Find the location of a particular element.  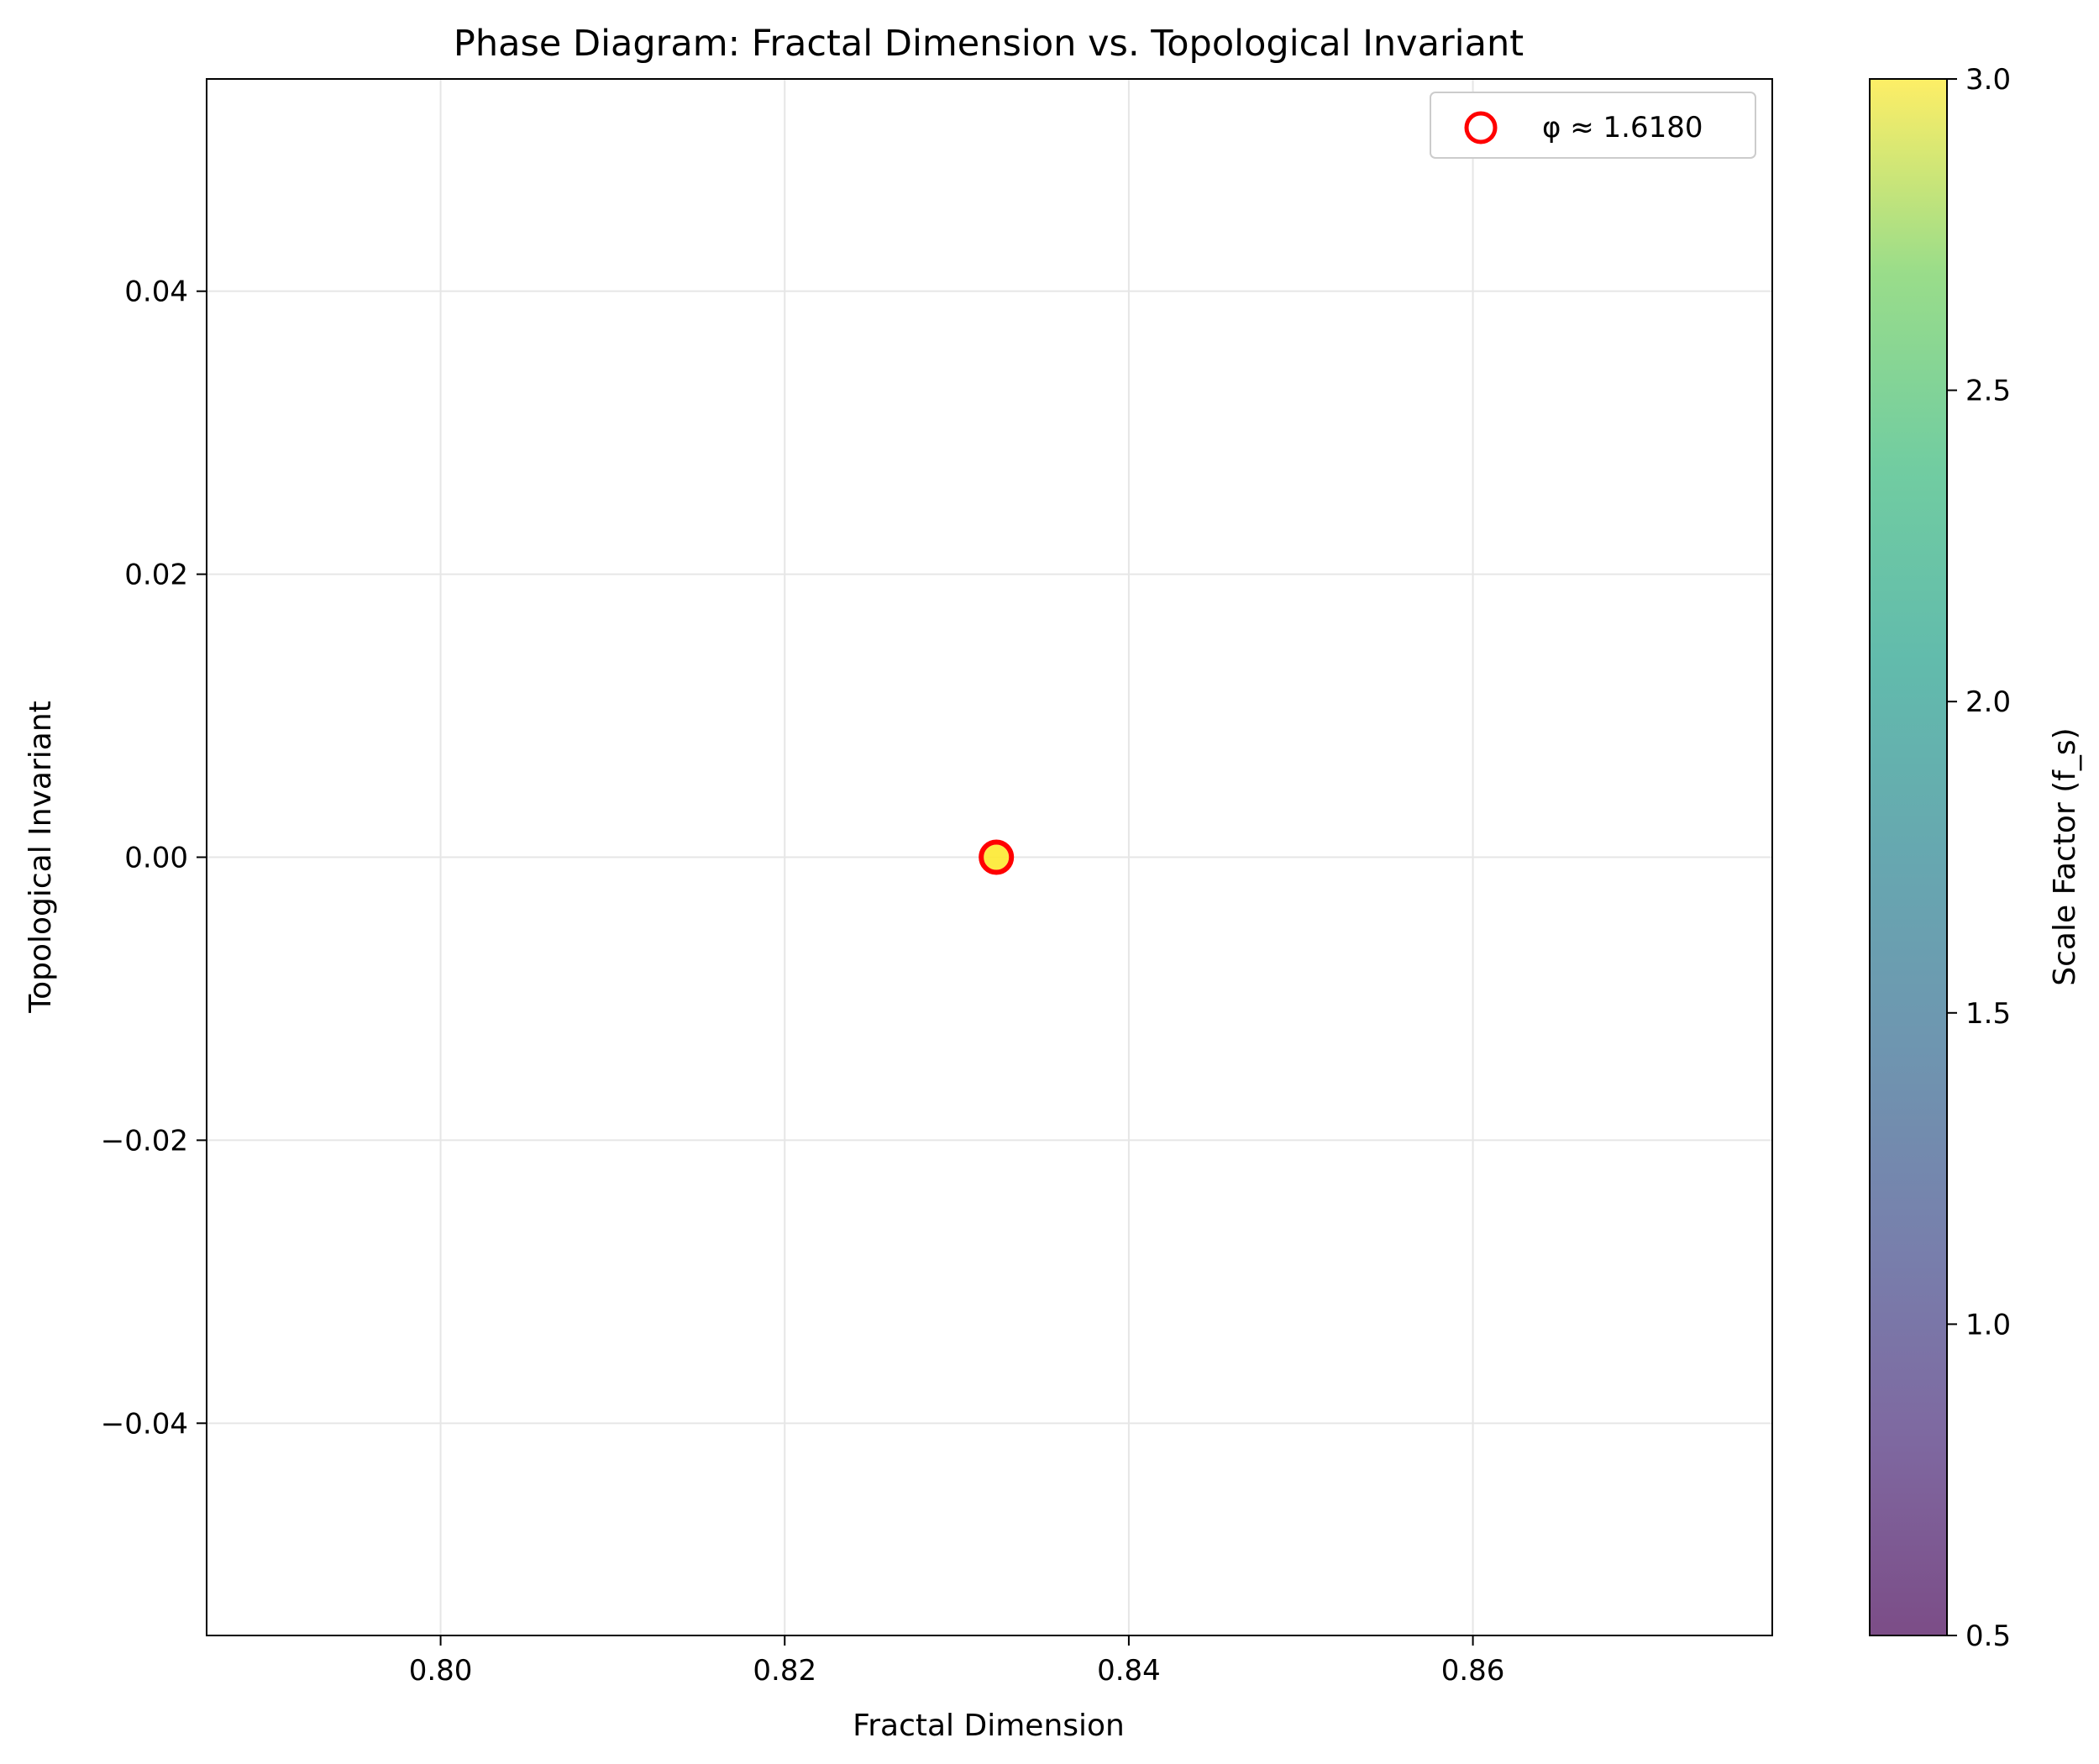

x-tick-label: 0.84 is located at coordinates (1129, 1671).